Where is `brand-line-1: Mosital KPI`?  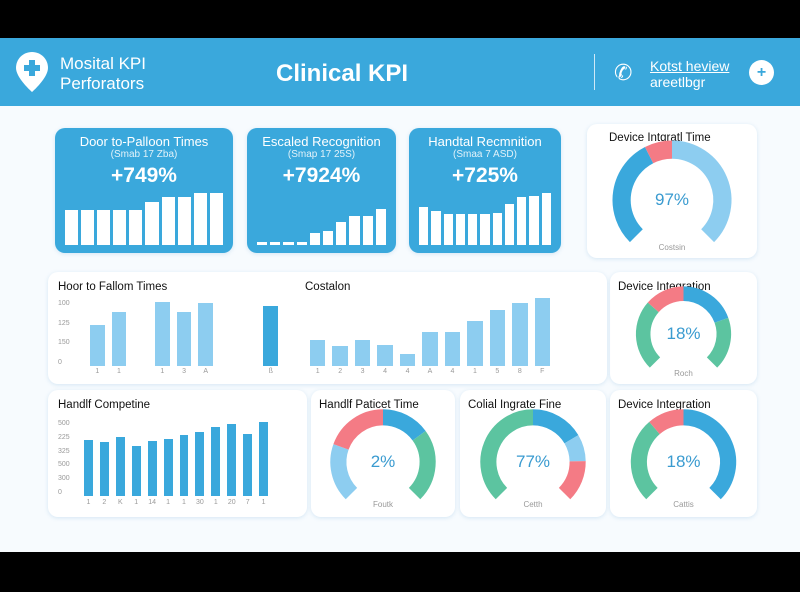
brand-line-1: Mosital KPI is located at coordinates (103, 63).